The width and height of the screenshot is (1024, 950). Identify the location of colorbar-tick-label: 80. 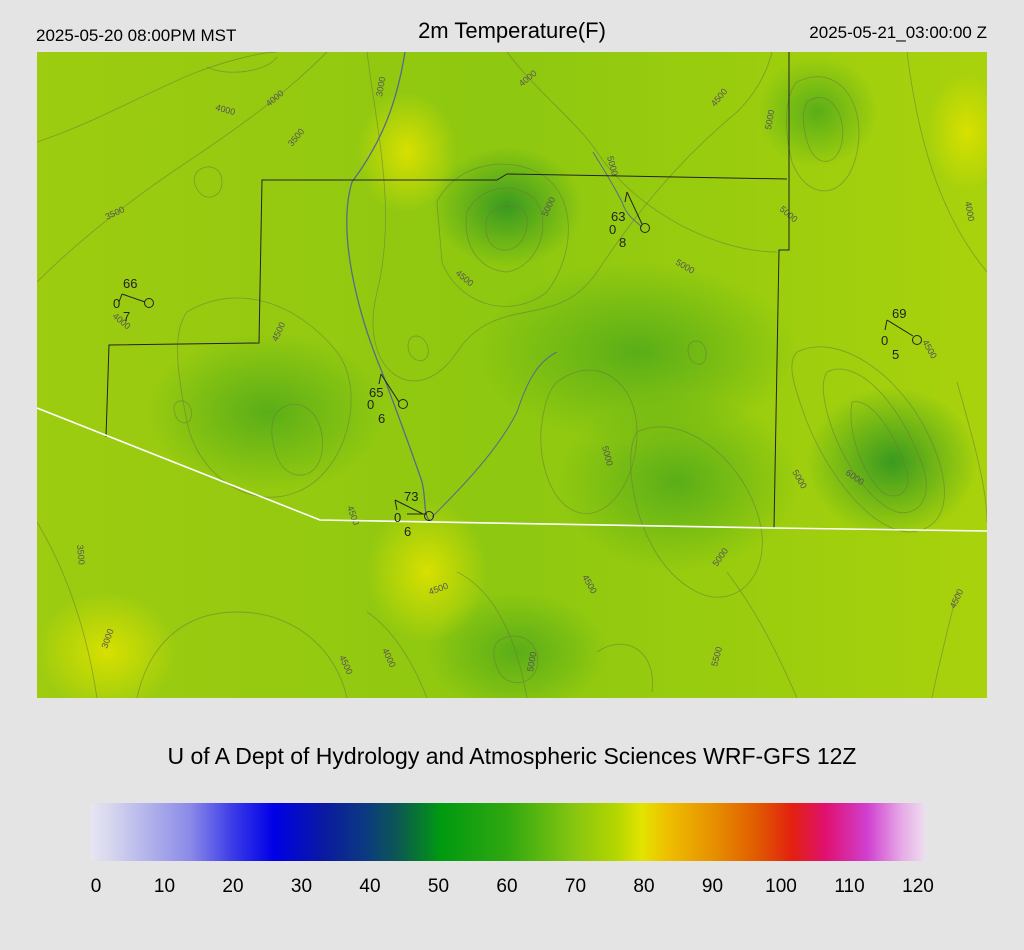
(644, 886).